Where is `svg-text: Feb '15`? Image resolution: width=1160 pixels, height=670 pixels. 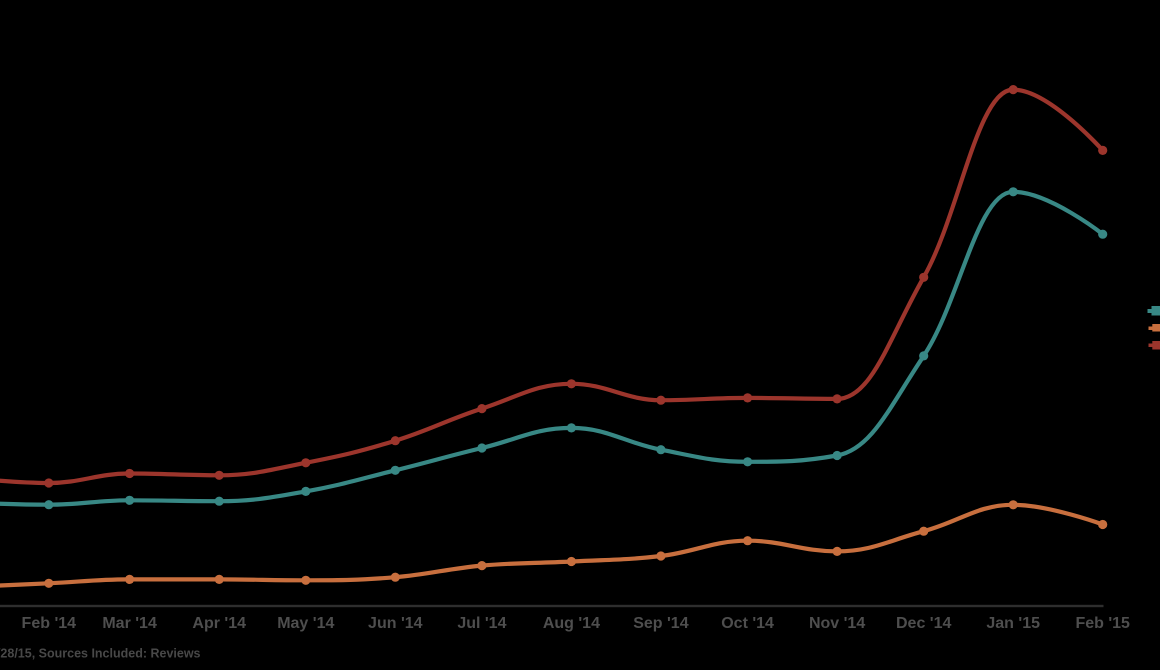
svg-text: Feb '15 is located at coordinates (1102, 623).